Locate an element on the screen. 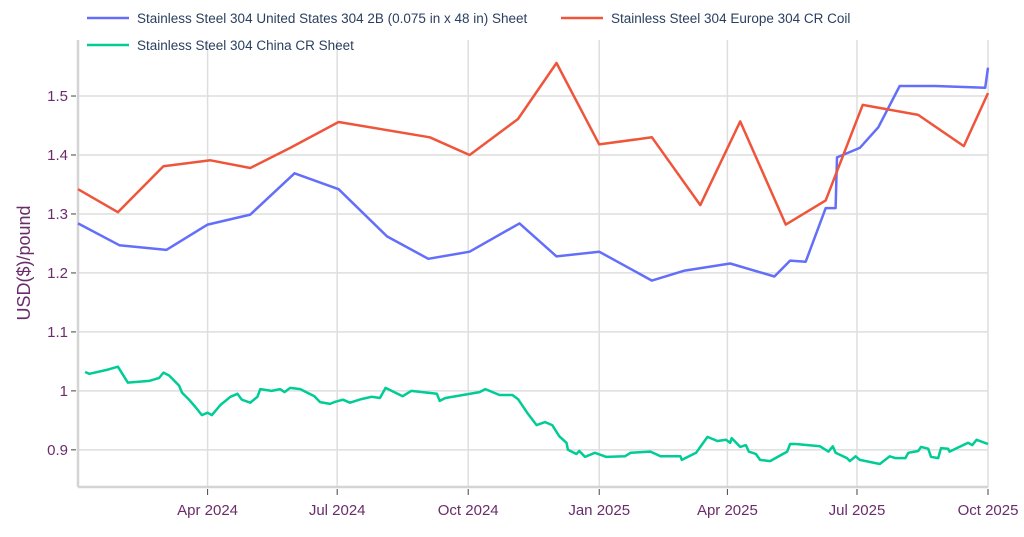 Image resolution: width=1024 pixels, height=537 pixels. x-tick-label: Oct 2025 is located at coordinates (988, 510).